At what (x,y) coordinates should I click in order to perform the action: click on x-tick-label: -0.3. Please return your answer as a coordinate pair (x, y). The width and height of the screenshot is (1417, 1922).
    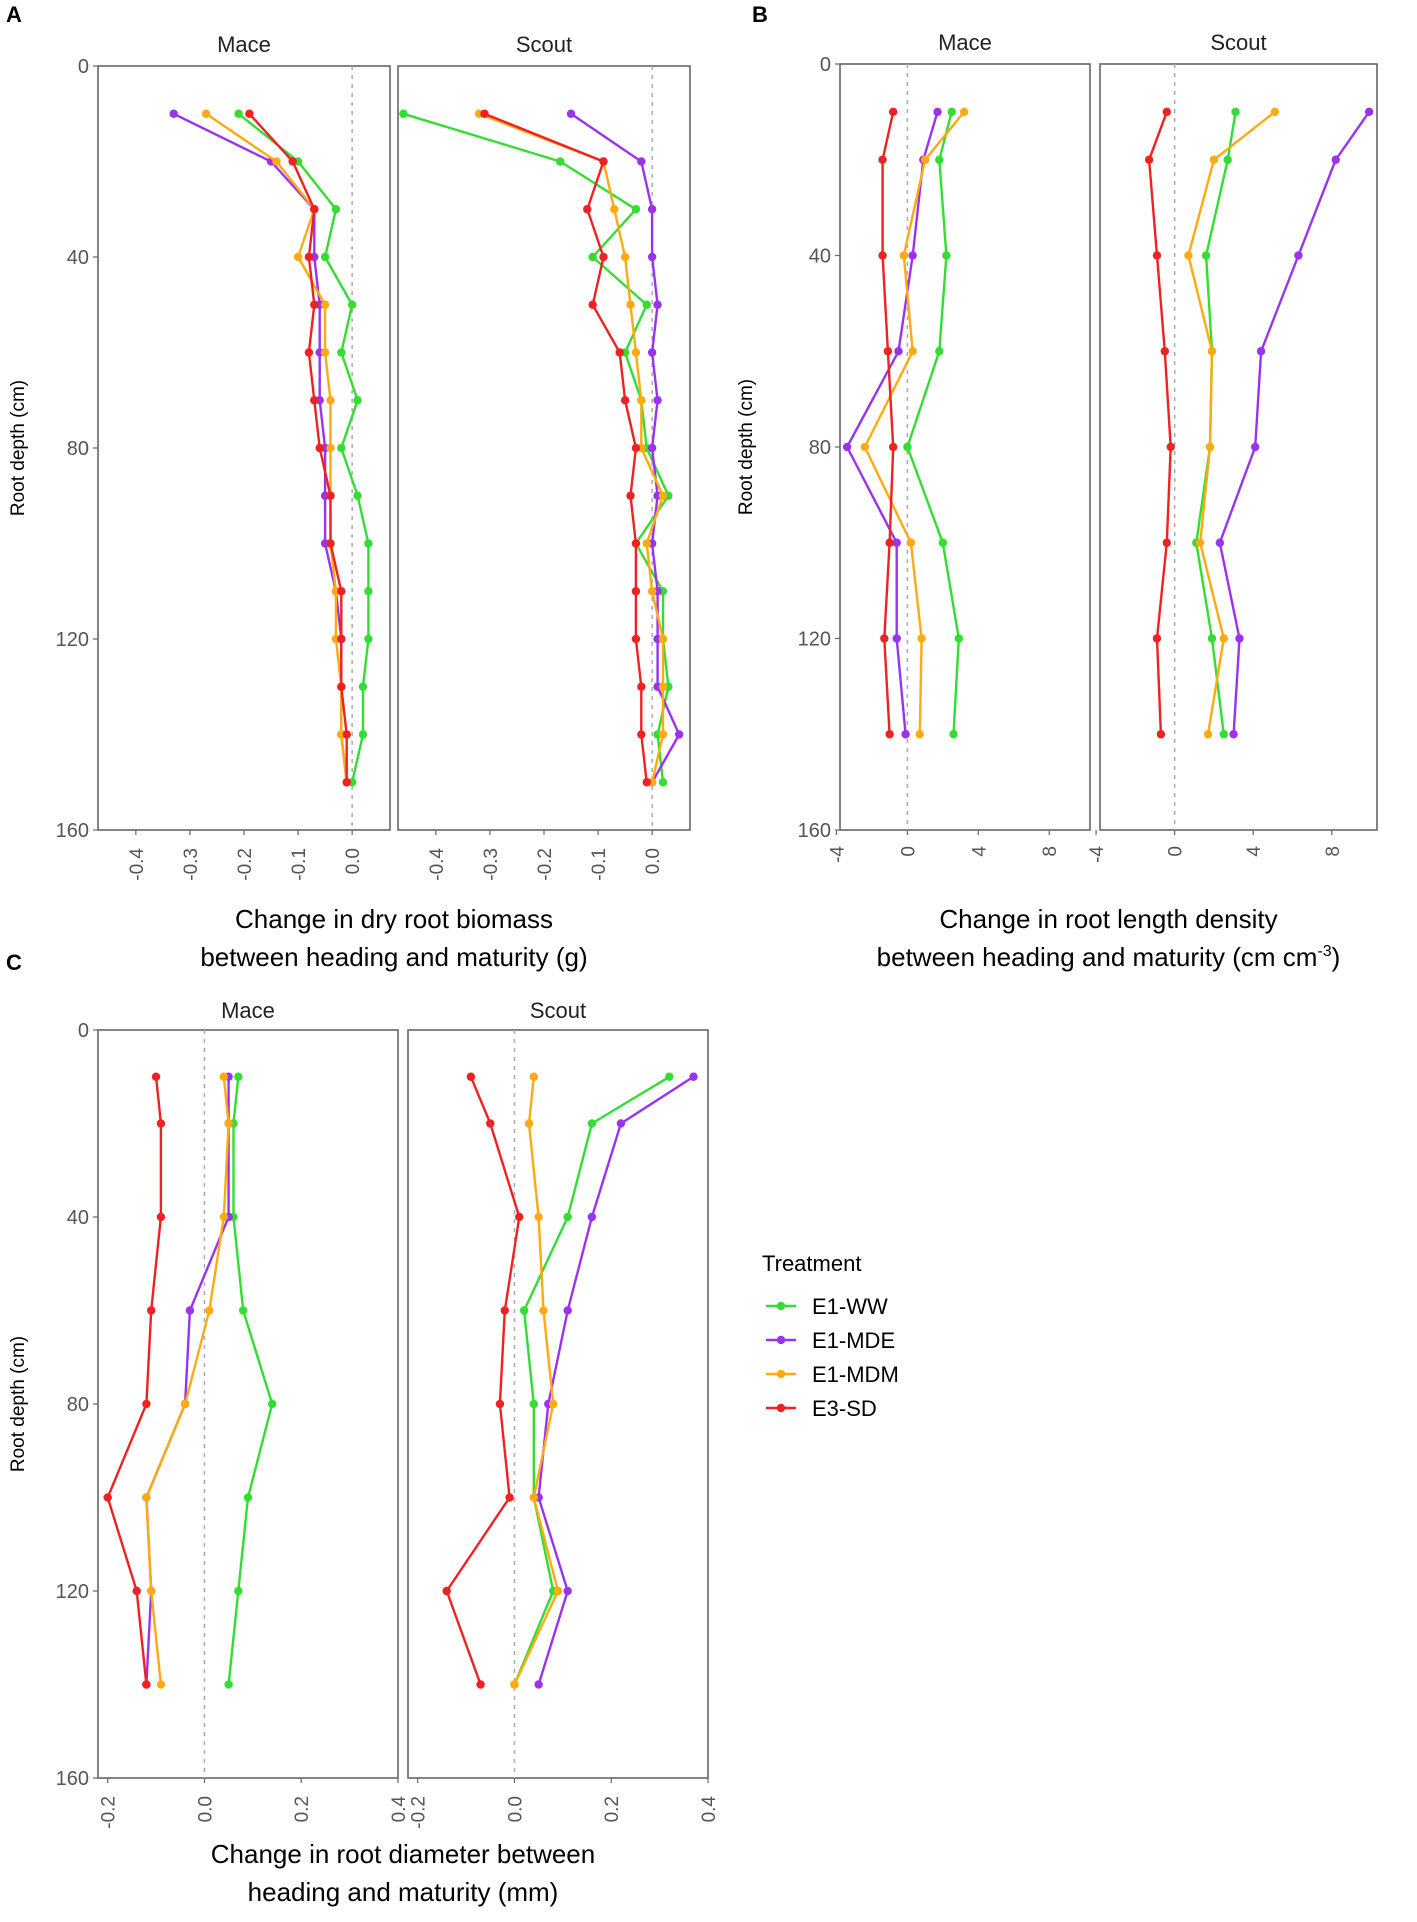
    Looking at the image, I should click on (491, 864).